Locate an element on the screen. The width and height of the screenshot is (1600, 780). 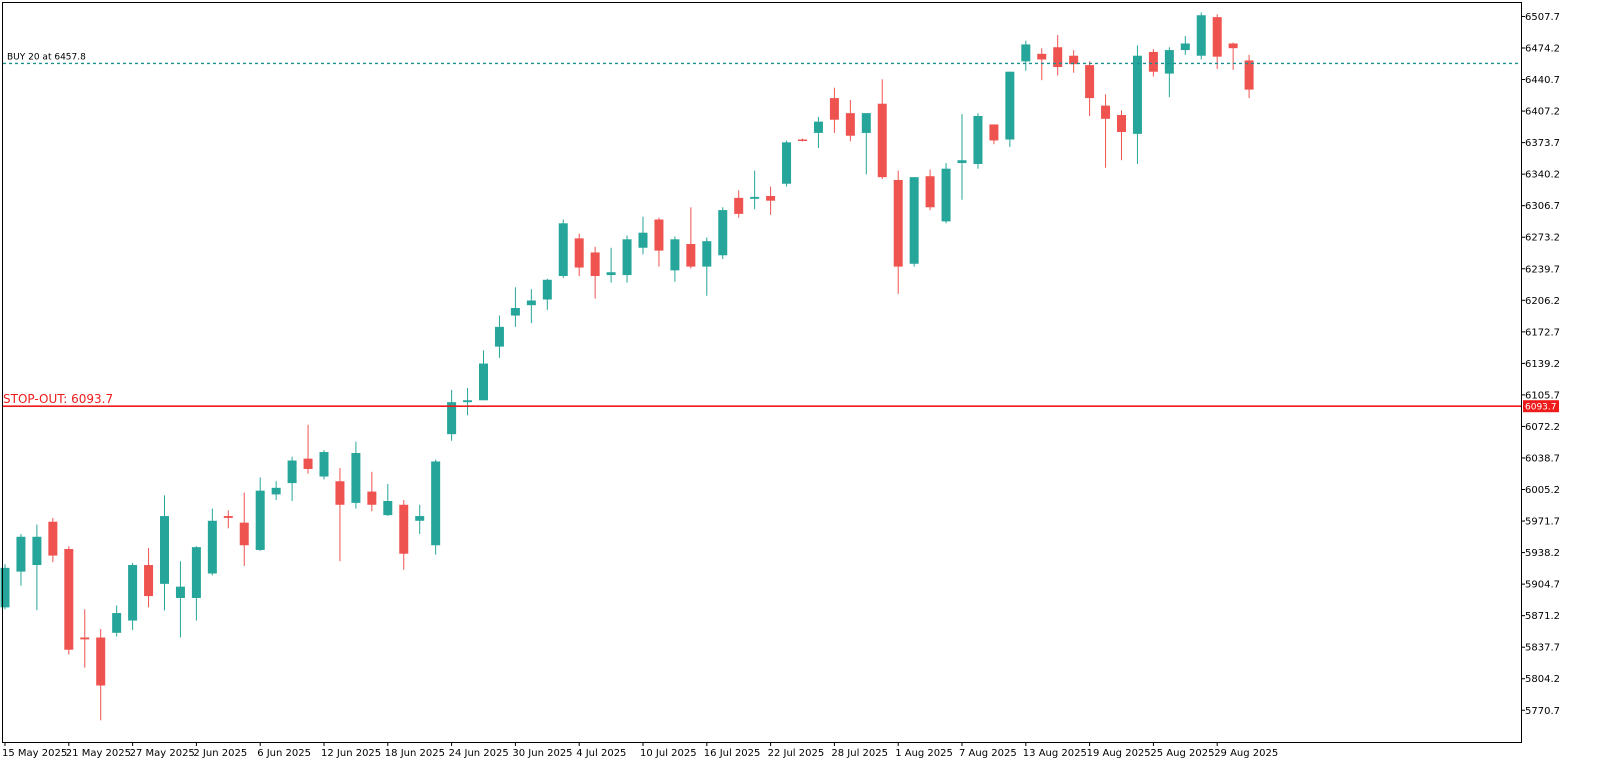
price-tick-label: 6440.7 is located at coordinates (1542, 80).